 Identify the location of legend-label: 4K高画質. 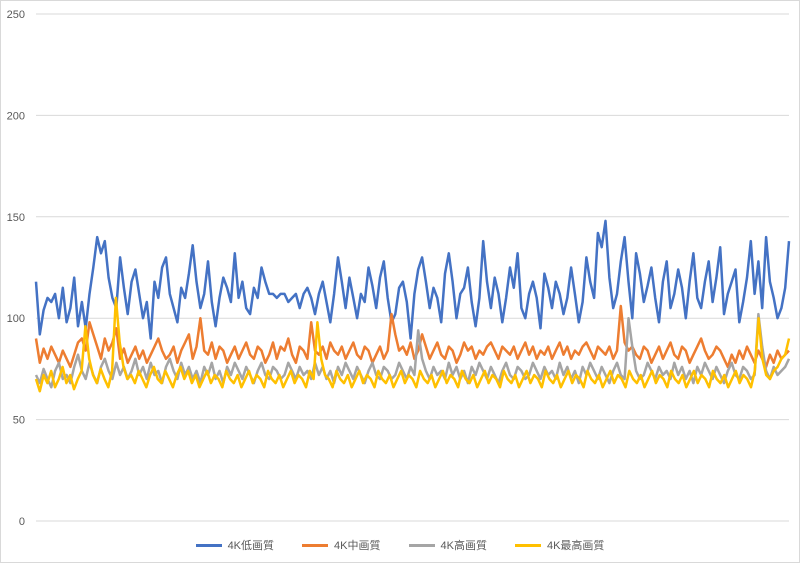
(463, 546).